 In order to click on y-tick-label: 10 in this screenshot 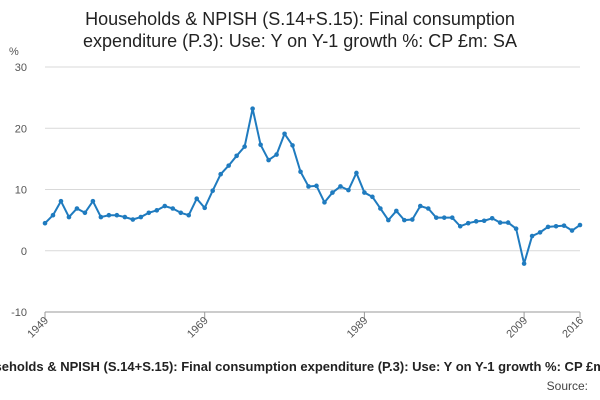, I will do `click(21, 191)`.